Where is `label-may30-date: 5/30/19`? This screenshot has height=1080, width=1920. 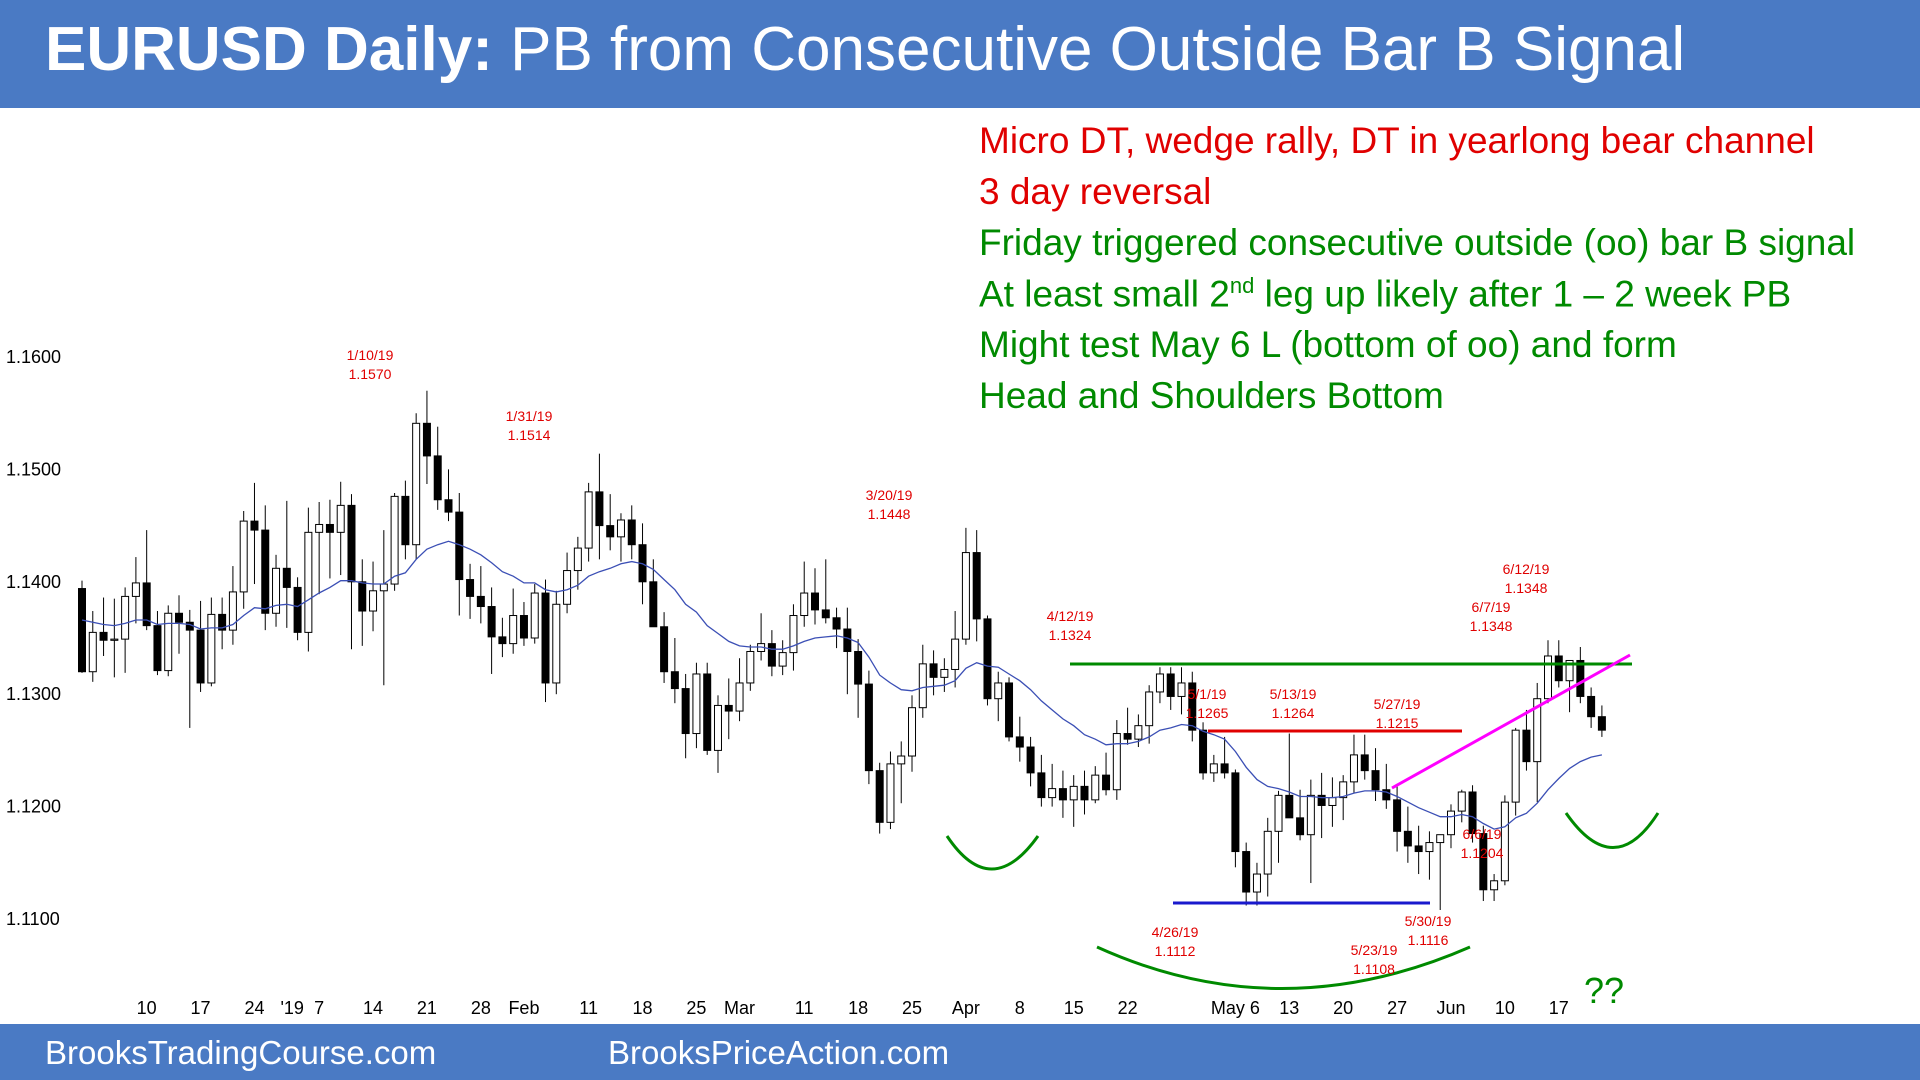
label-may30-date: 5/30/19 is located at coordinates (1428, 921).